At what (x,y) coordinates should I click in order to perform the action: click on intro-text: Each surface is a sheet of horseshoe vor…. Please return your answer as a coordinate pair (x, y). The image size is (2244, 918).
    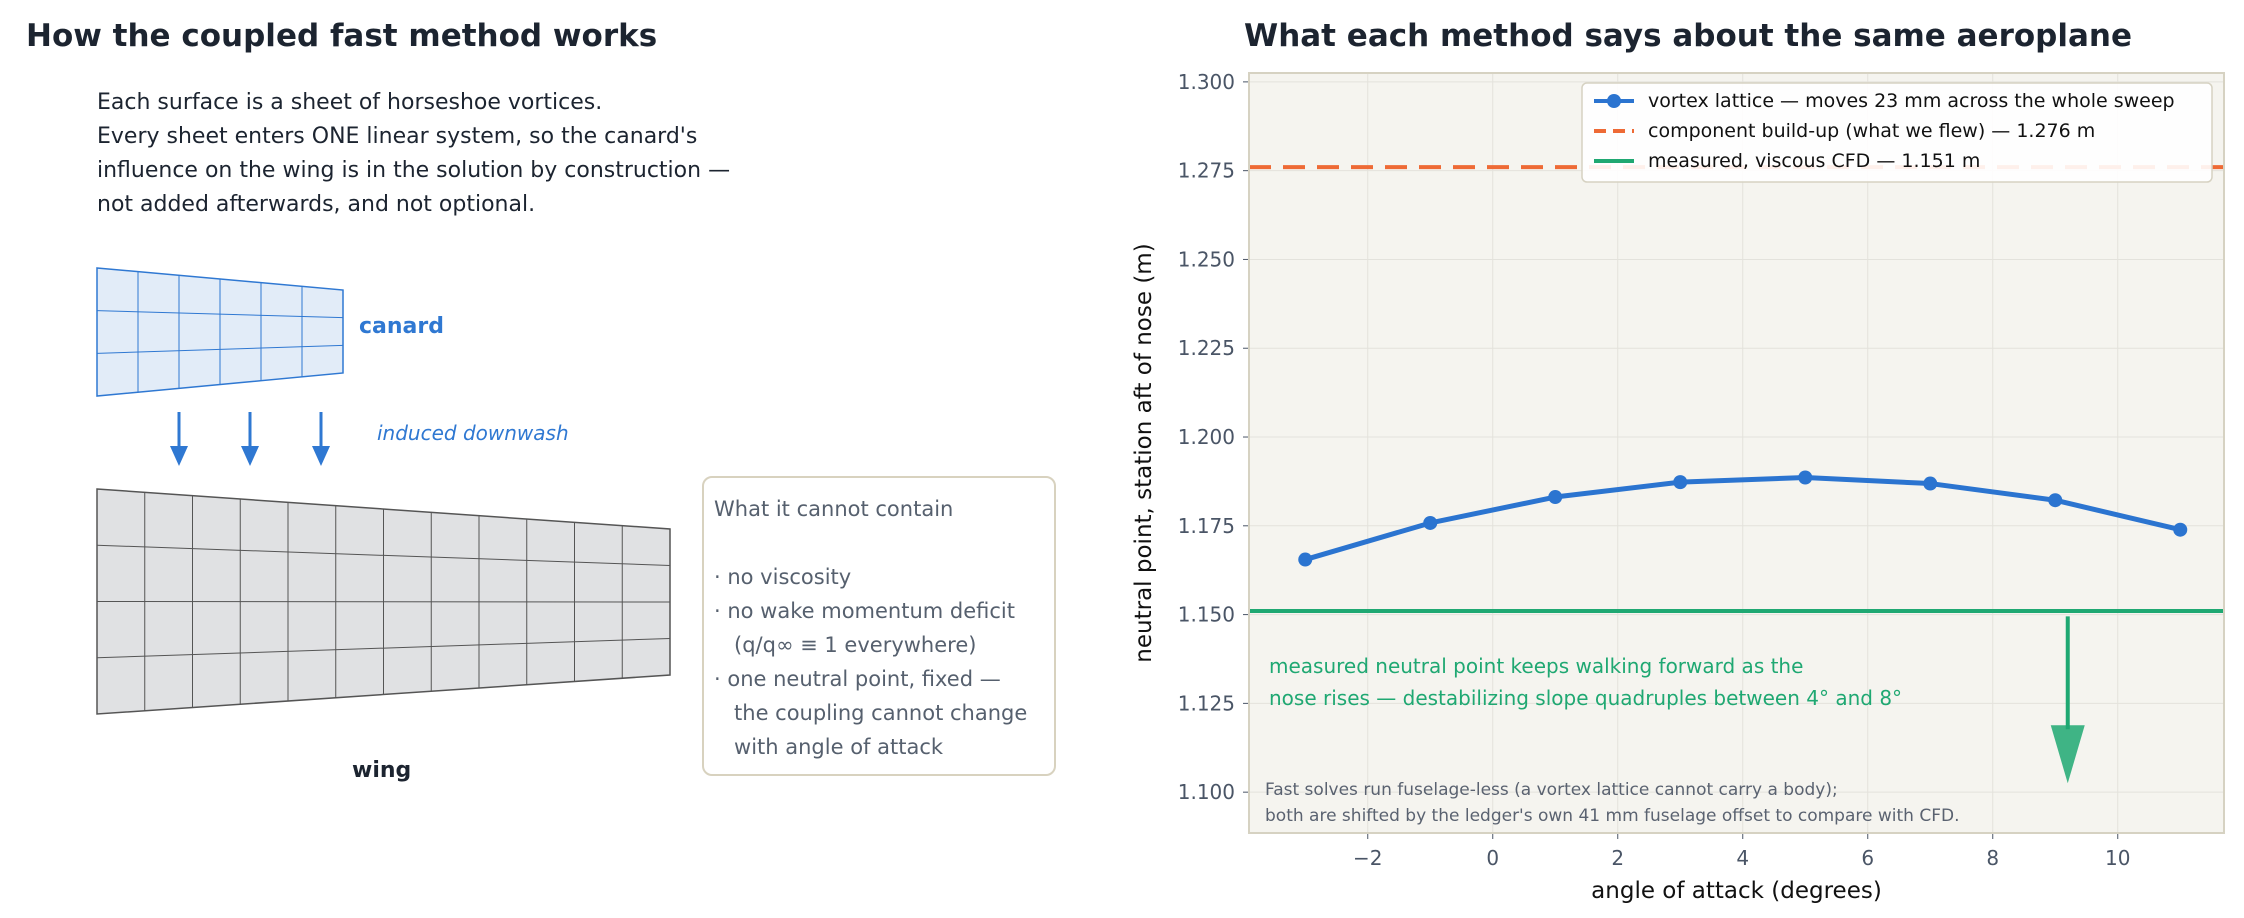
    Looking at the image, I should click on (413, 154).